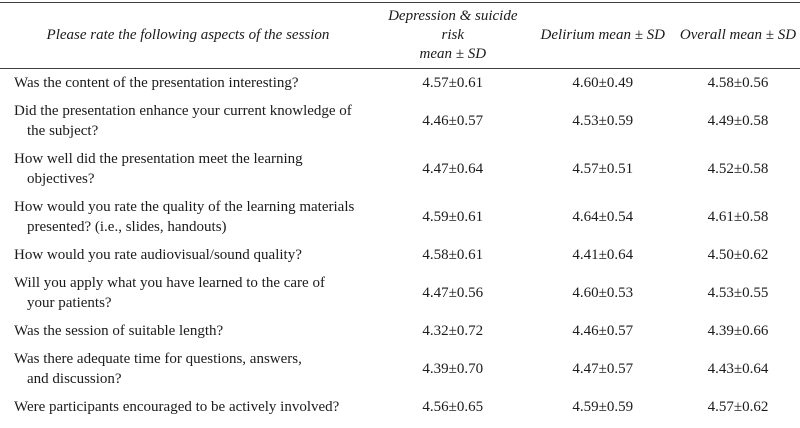 The height and width of the screenshot is (428, 800). I want to click on overall-value-cell: 4.61±0.58, so click(738, 217).